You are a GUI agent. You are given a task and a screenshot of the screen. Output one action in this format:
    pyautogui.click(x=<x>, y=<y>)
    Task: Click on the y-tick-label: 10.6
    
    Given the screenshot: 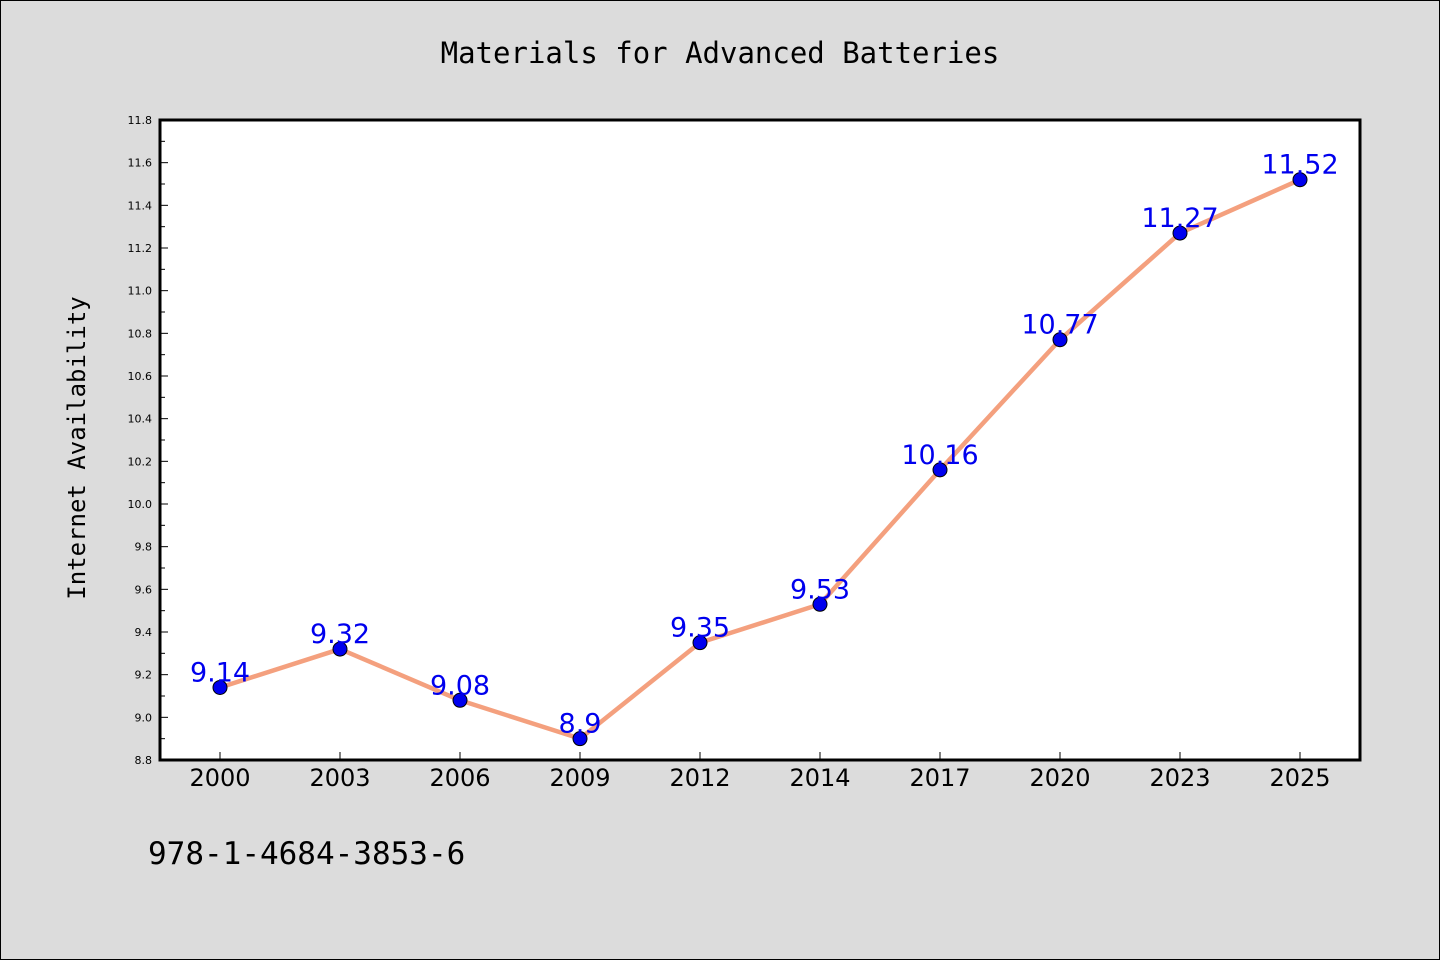 What is the action you would take?
    pyautogui.click(x=140, y=376)
    